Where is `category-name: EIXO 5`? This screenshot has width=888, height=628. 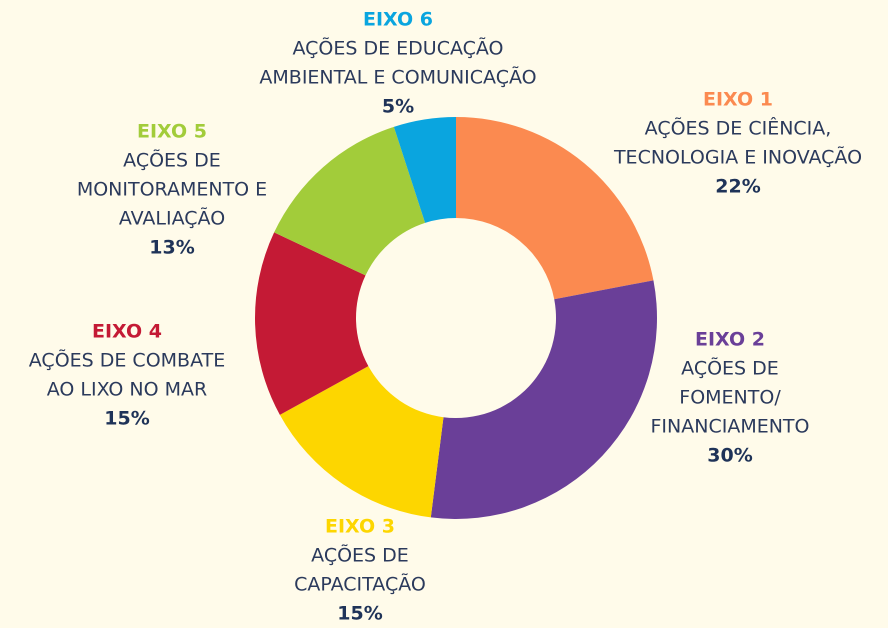
category-name: EIXO 5 is located at coordinates (172, 132).